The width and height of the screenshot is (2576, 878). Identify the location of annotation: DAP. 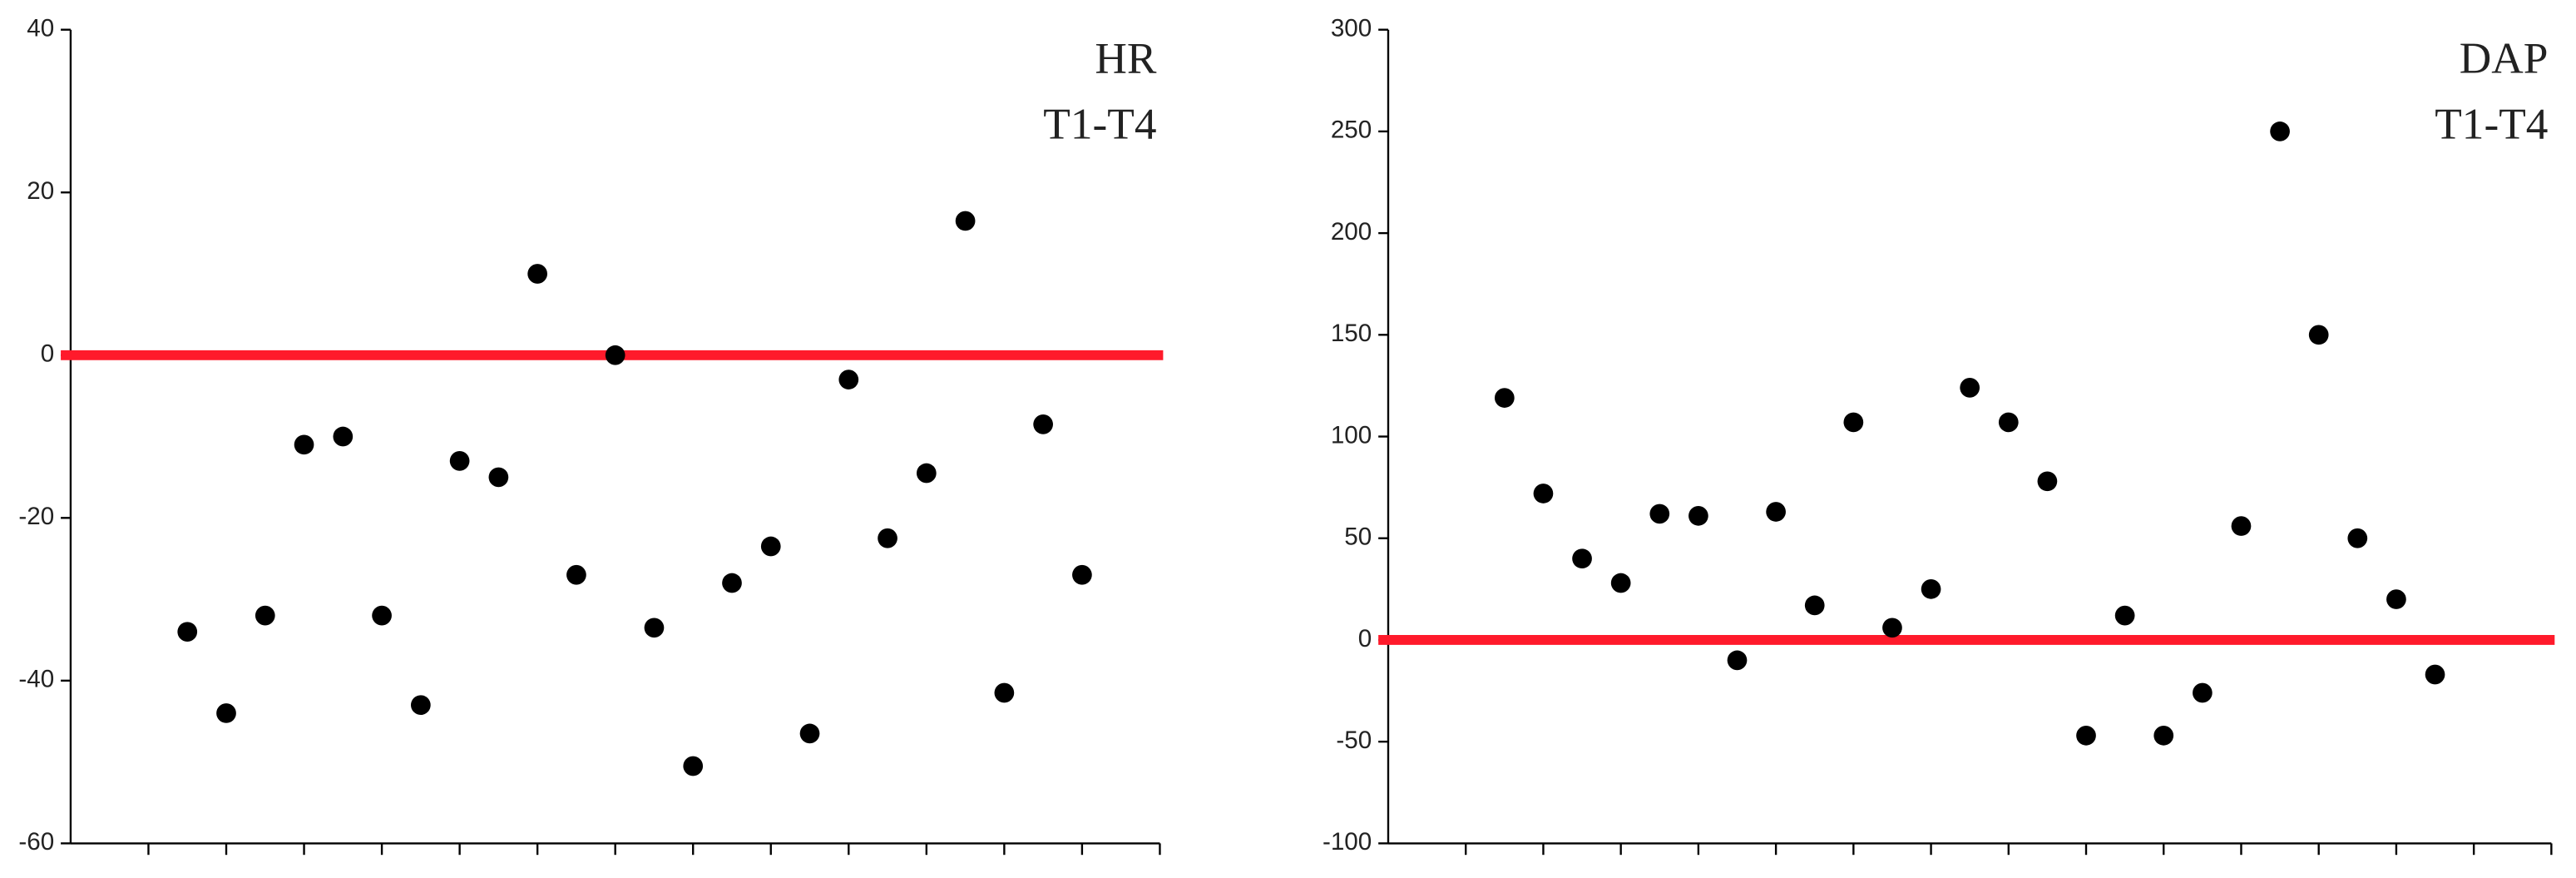
(2504, 57).